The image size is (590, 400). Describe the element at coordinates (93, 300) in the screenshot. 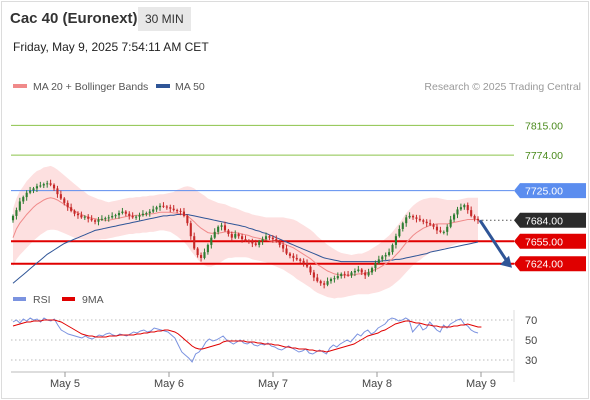

I see `rsi9ma-legend-label: 9MA` at that location.